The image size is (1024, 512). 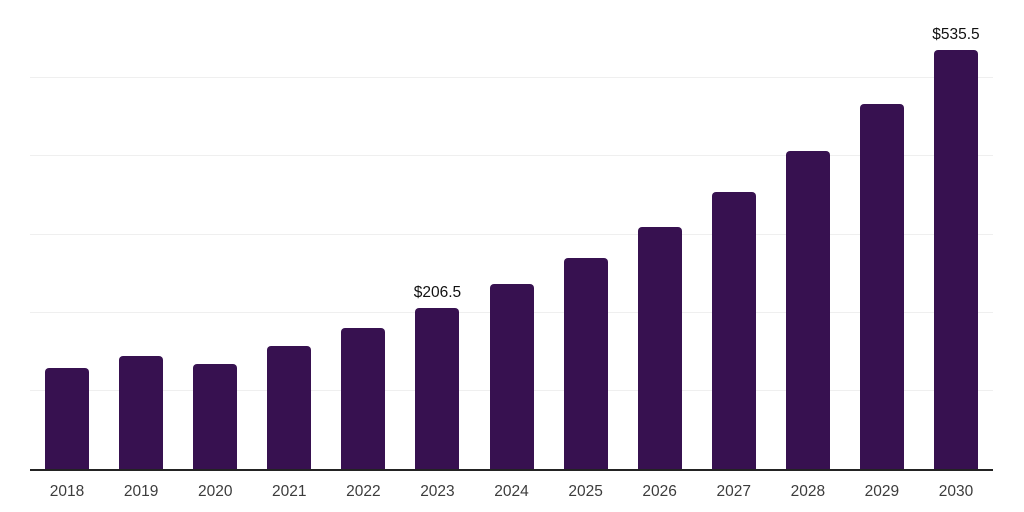 I want to click on band-2022, so click(x=363, y=234).